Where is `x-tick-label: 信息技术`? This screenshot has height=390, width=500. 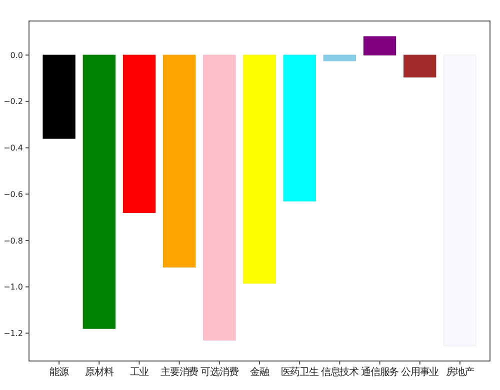
x-tick-label: 信息技术 is located at coordinates (340, 372).